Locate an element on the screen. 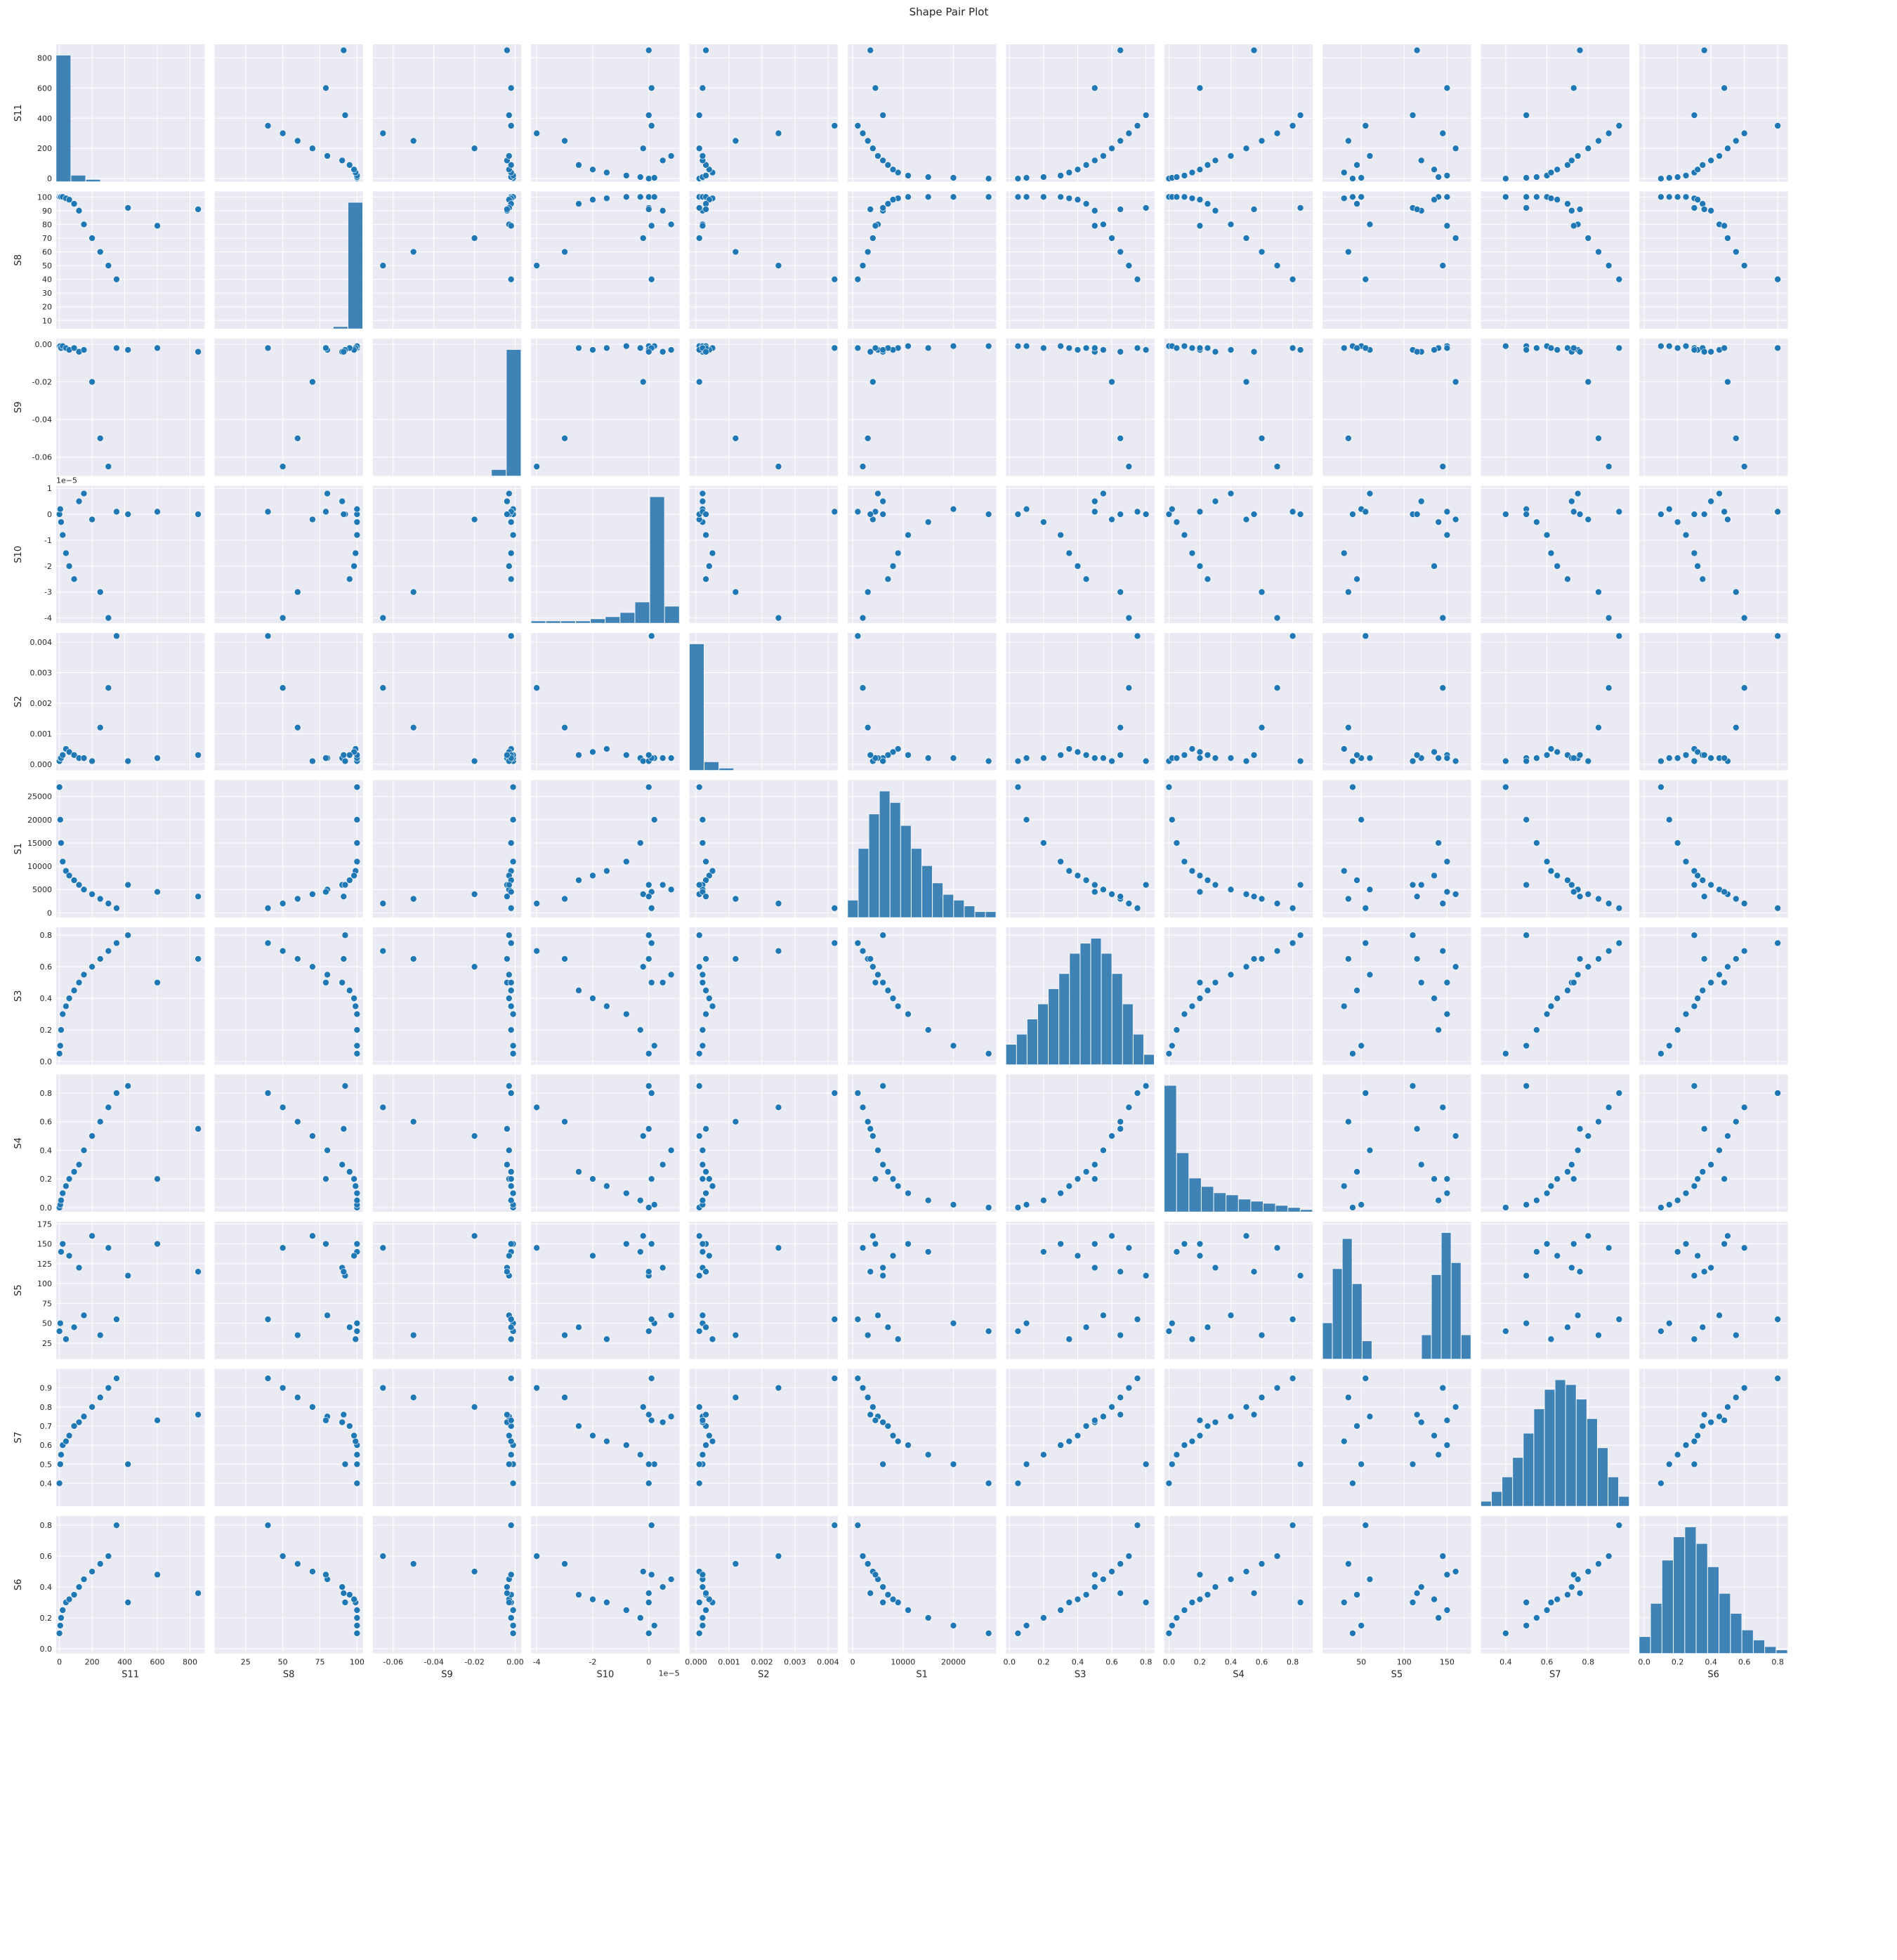 Image resolution: width=1897 pixels, height=1960 pixels. panel-S7-vs-S5 is located at coordinates (1396, 1437).